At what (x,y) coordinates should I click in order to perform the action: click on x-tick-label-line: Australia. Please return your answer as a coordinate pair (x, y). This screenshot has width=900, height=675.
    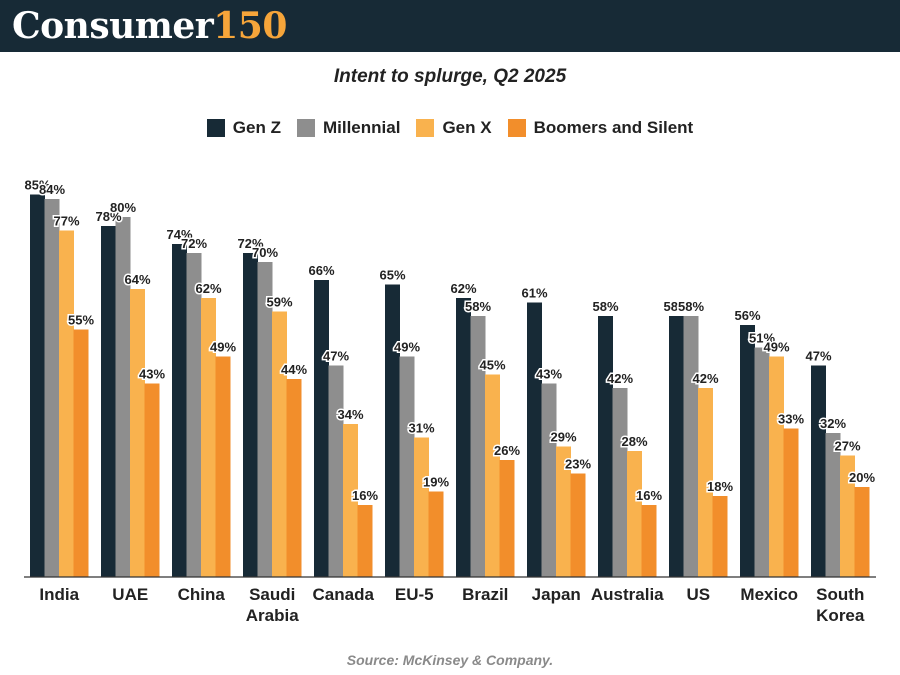
    Looking at the image, I should click on (627, 594).